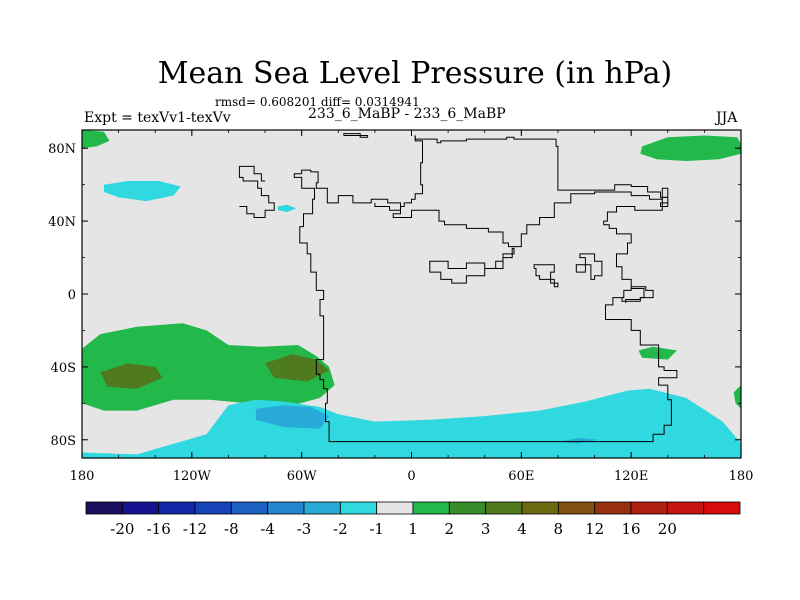 The height and width of the screenshot is (600, 800). I want to click on chart-title: Mean Sea Level Pressure (in hPa), so click(415, 73).